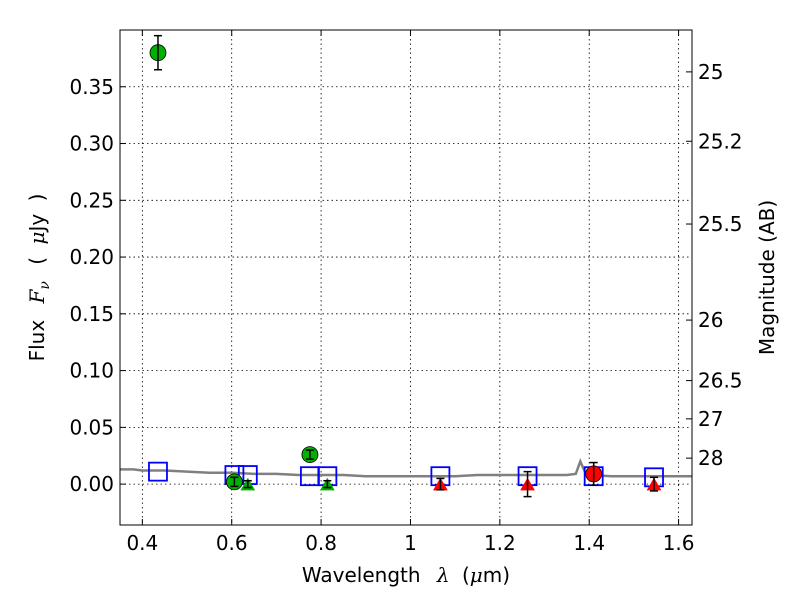  What do you see at coordinates (91, 257) in the screenshot?
I see `y-tick-label: 0.20` at bounding box center [91, 257].